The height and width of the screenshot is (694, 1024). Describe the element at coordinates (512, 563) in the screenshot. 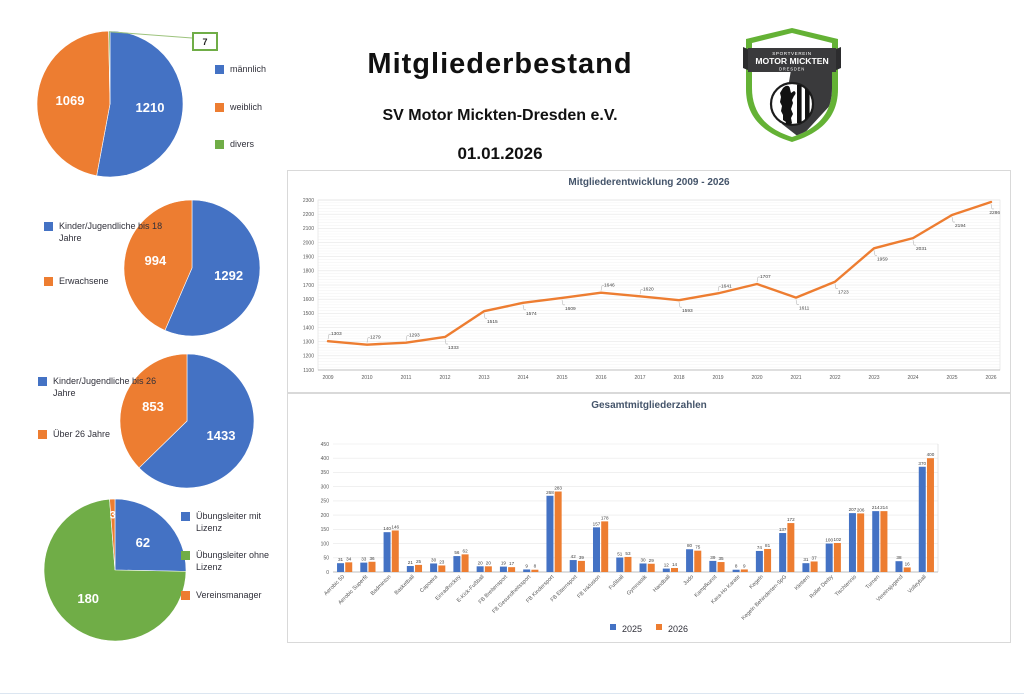

I see `bar-data-label: 17` at that location.